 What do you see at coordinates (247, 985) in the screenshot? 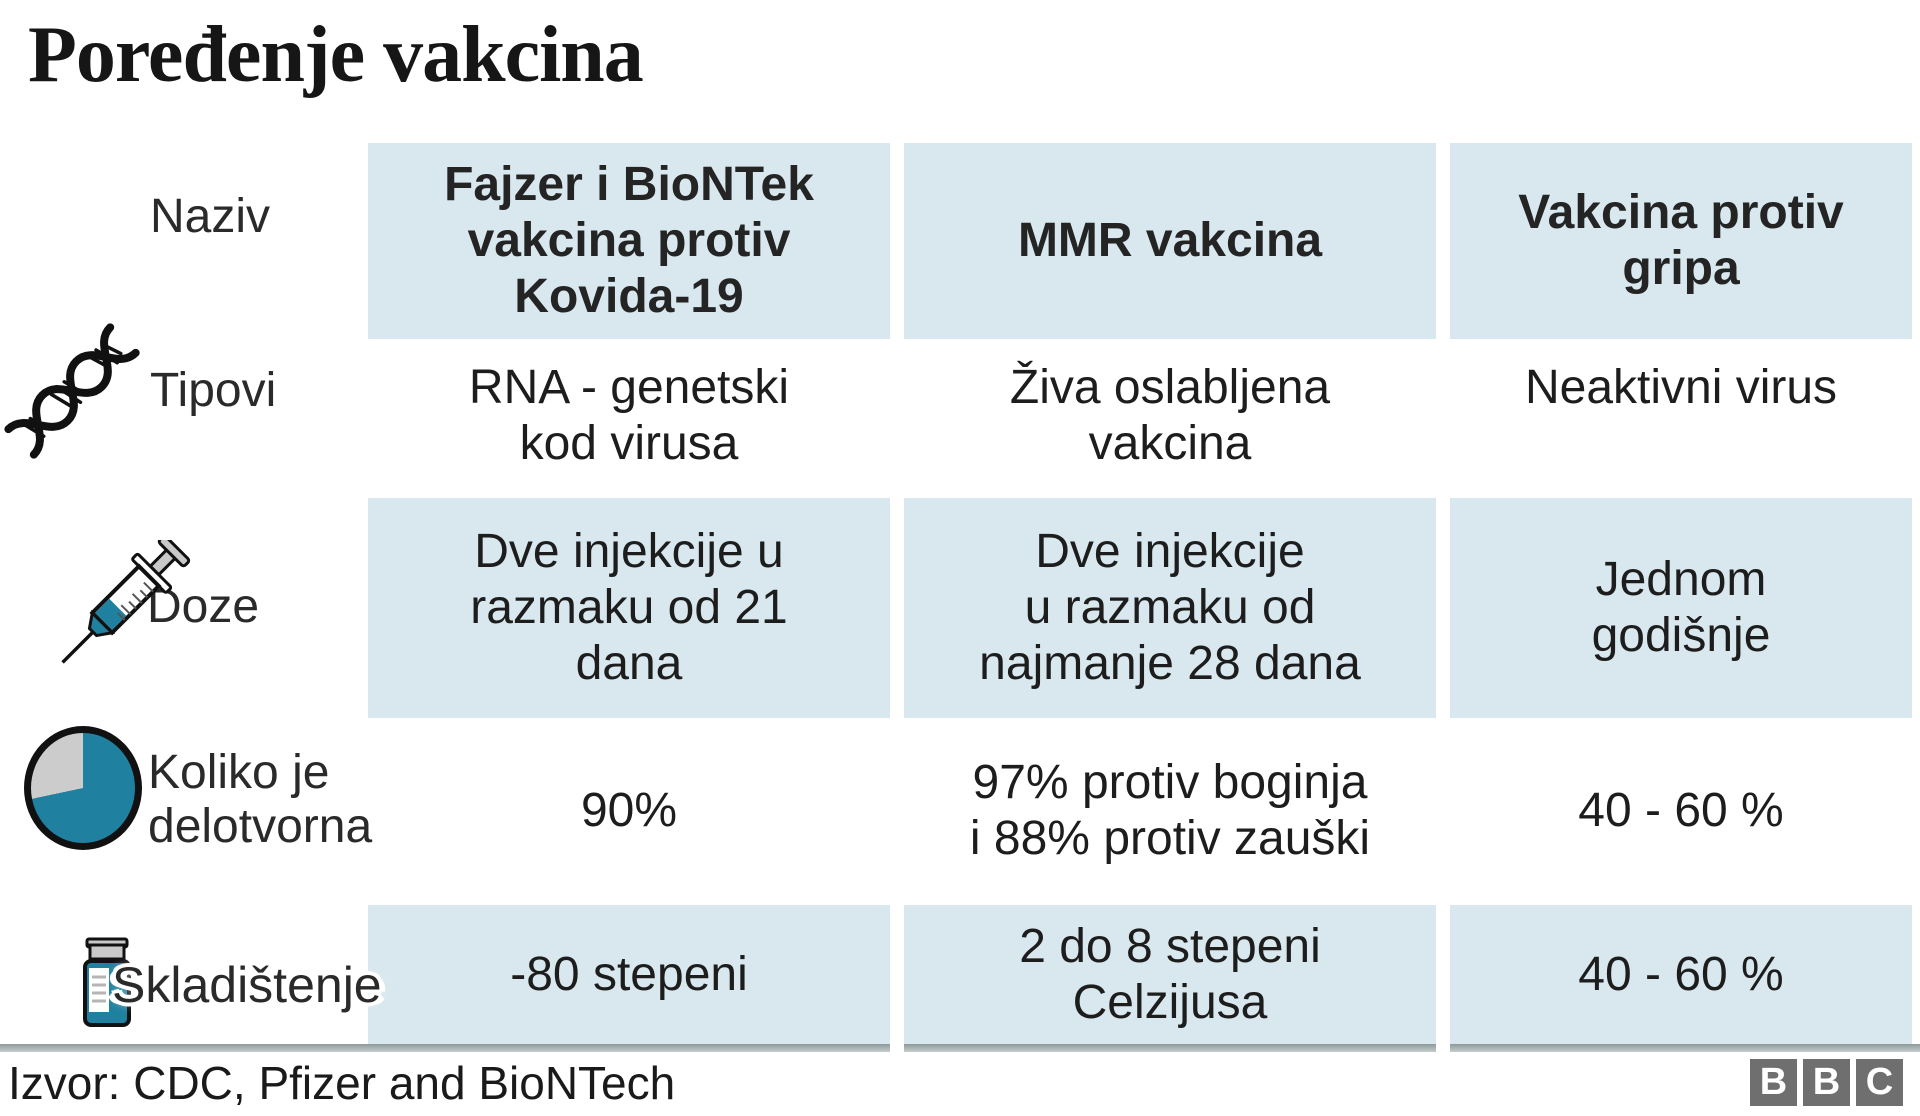
I see `row-label-skladistenje: Skladištenje` at bounding box center [247, 985].